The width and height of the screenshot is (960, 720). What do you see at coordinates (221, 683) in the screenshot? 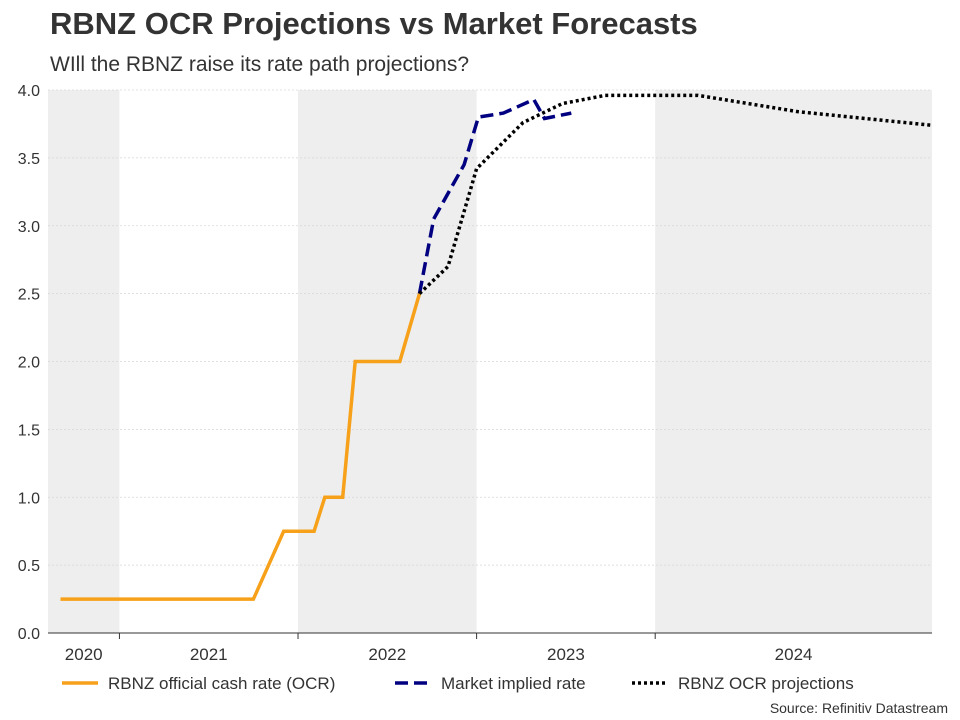
I see `legend-label-0: RBNZ official cash rate (OCR)` at bounding box center [221, 683].